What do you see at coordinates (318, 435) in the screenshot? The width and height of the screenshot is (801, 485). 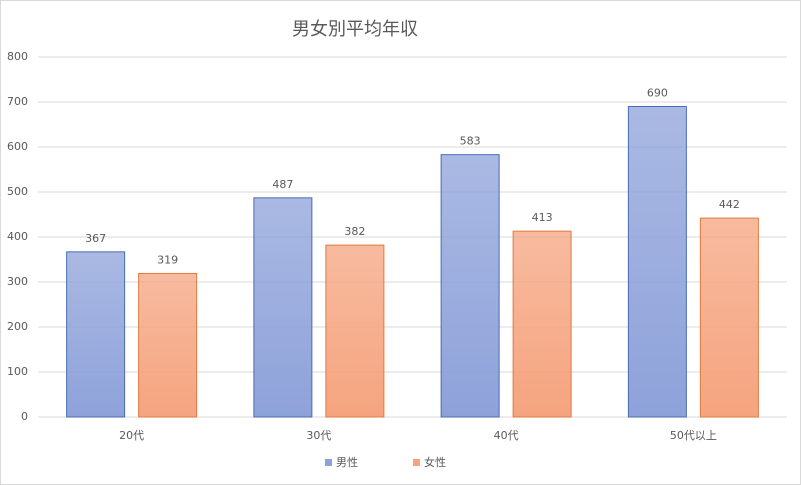 I see `x-tick-label: 30代` at bounding box center [318, 435].